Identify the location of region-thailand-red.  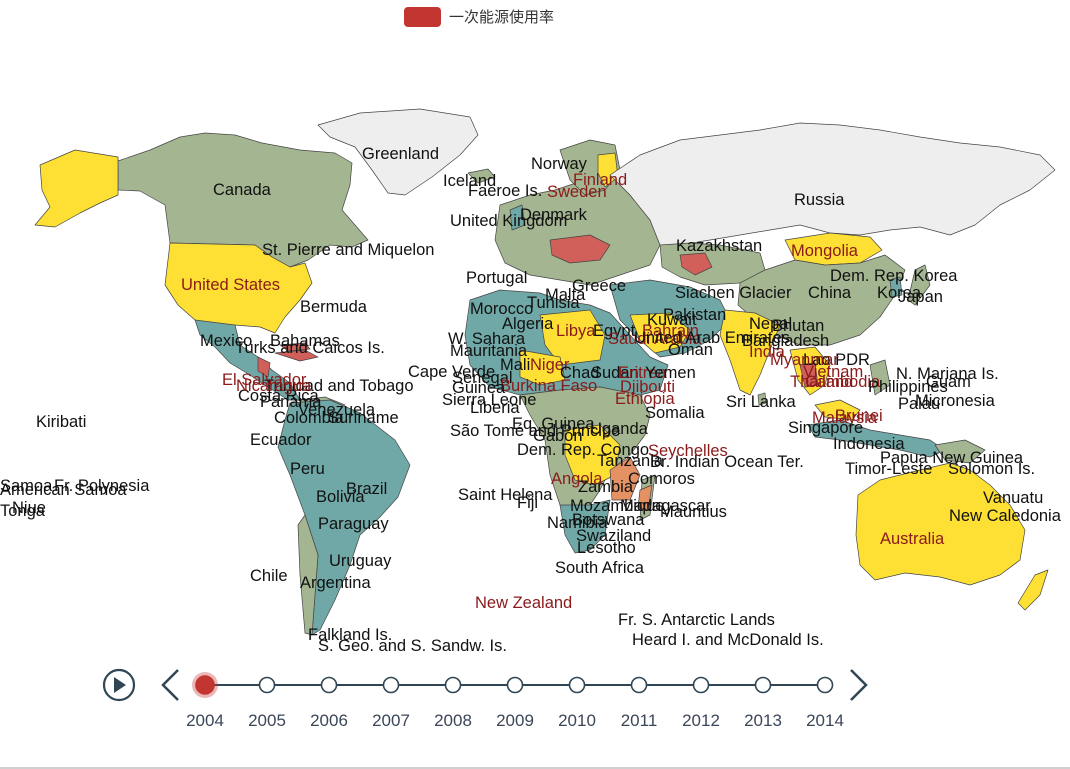
(809, 375).